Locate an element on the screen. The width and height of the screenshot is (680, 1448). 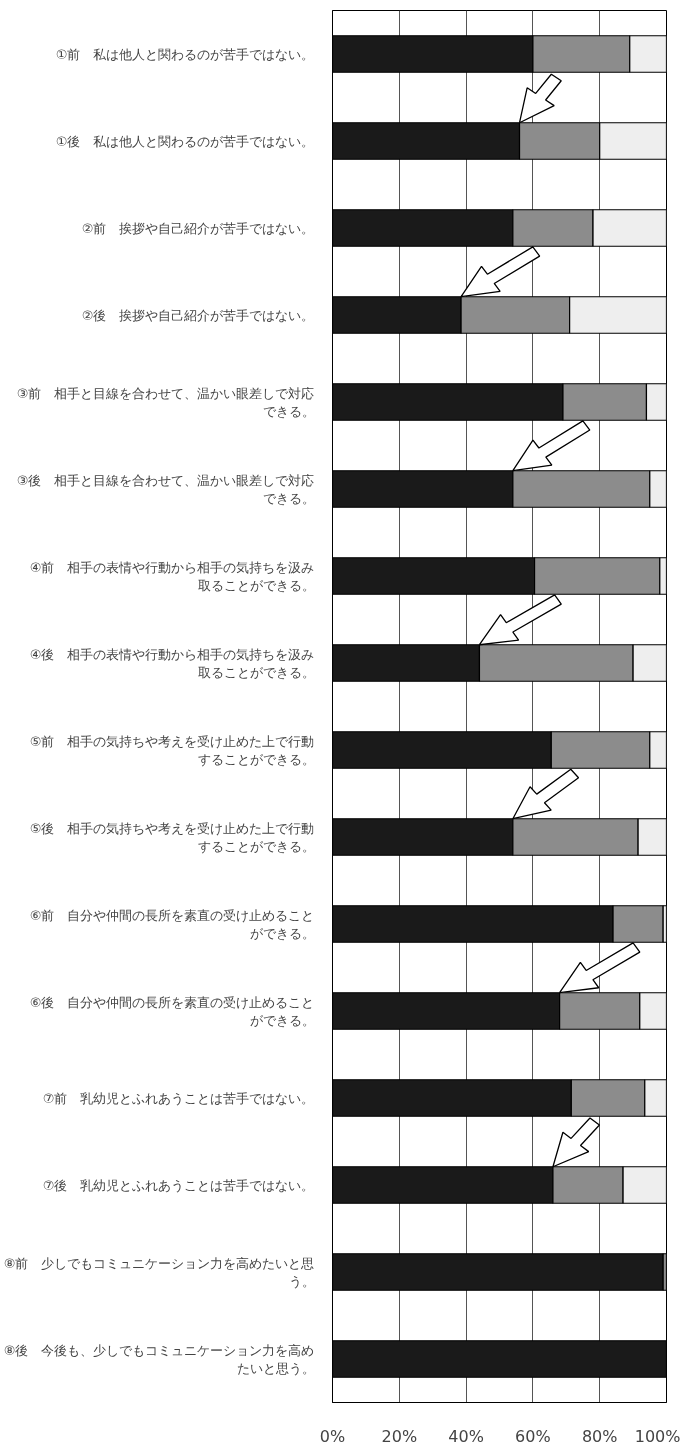
y-tick-label: ⑥後 自分や仲間の長所を素直の受け止めることができる。 is located at coordinates (172, 1011).